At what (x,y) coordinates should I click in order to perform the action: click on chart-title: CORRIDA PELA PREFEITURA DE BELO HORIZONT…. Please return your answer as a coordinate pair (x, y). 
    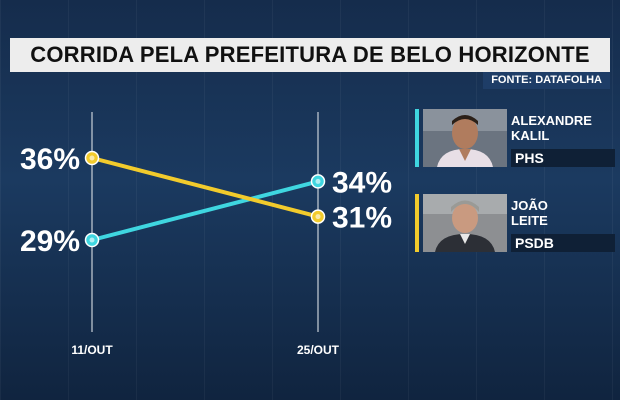
    Looking at the image, I should click on (310, 54).